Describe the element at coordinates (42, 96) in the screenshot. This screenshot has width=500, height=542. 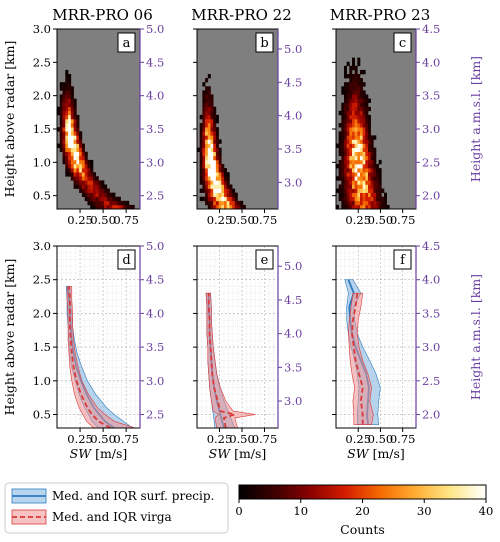
I see `y-tick-label: 2.0` at that location.